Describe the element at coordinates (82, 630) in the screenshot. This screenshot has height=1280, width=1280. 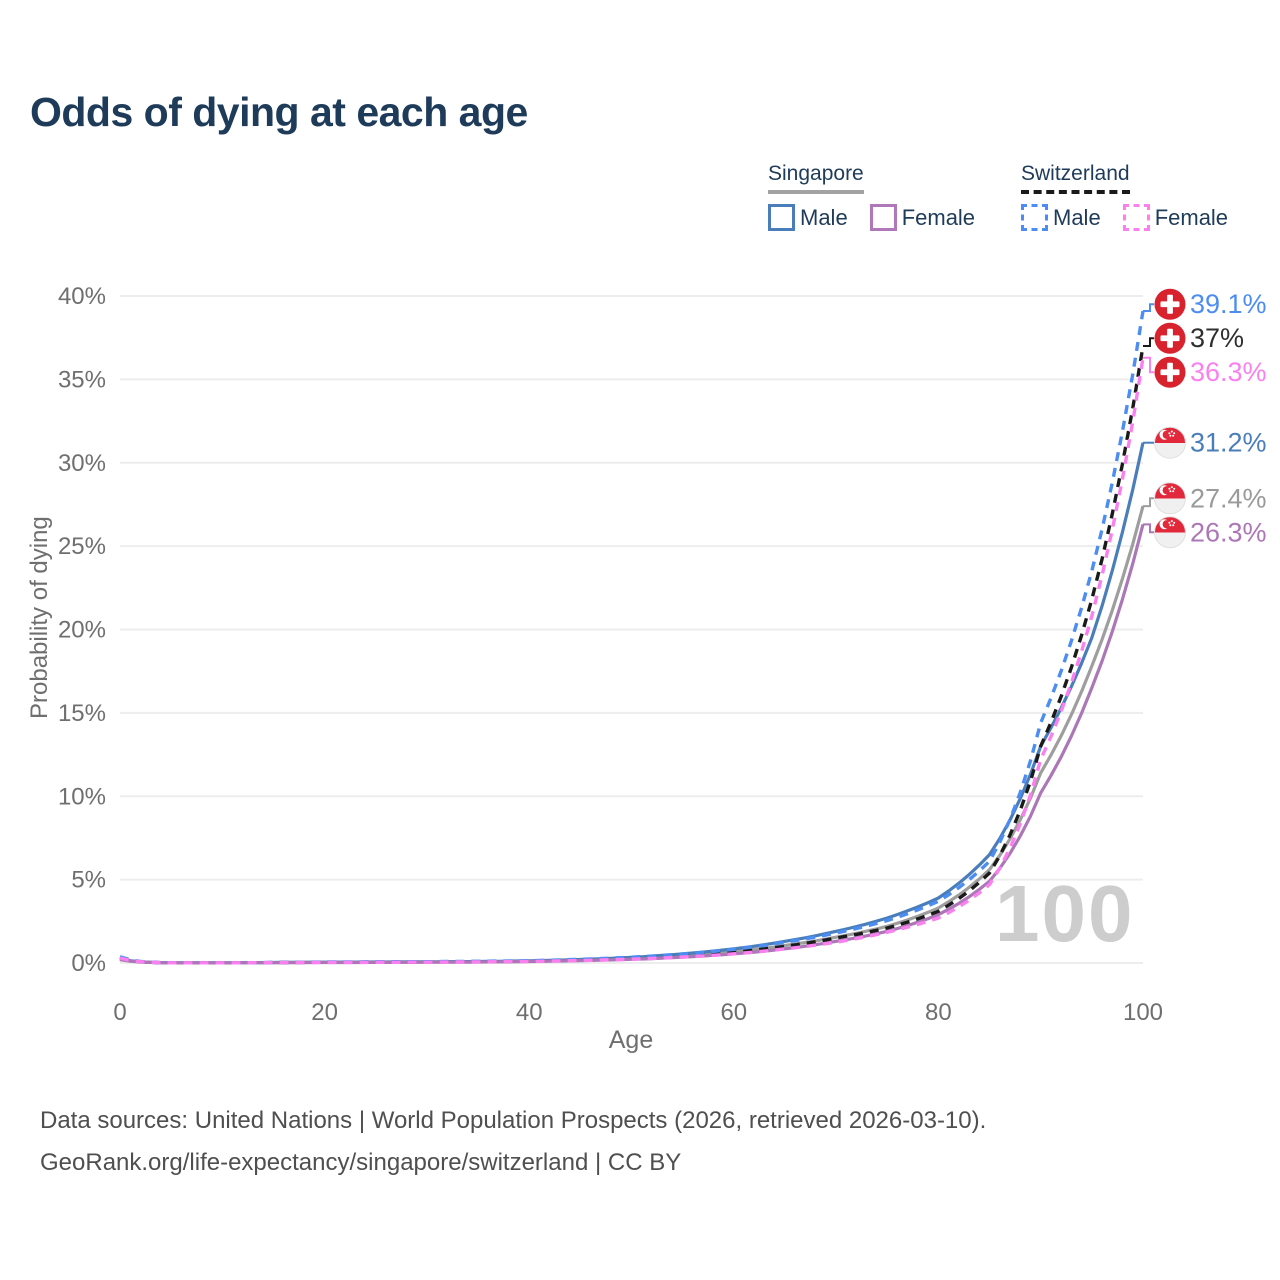
I see `y-tick-20: 20%` at that location.